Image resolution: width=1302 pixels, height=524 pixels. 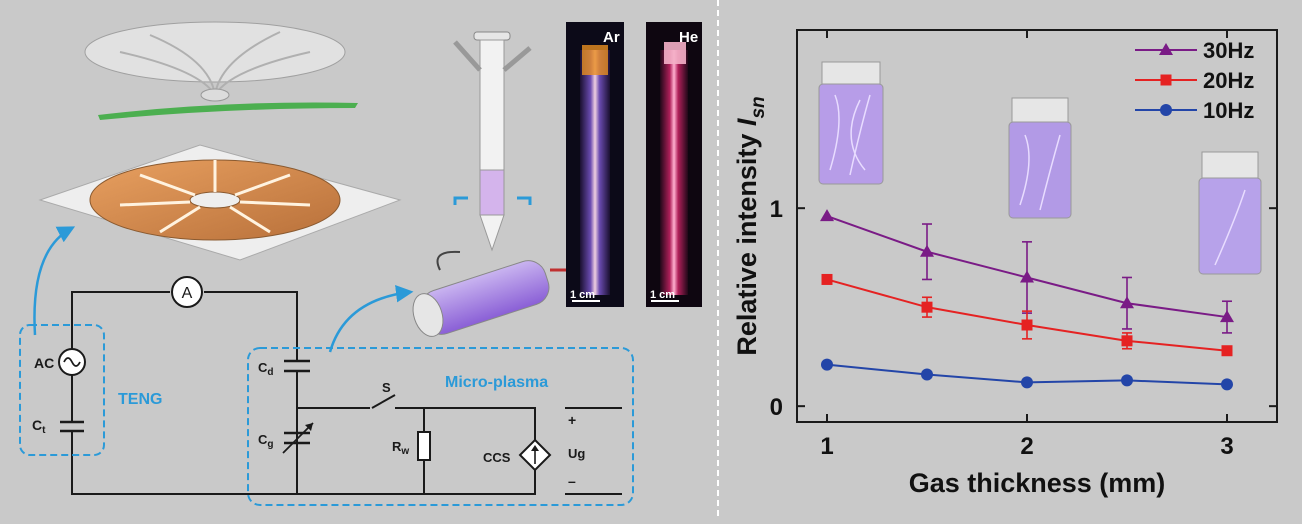 What do you see at coordinates (496, 382) in the screenshot?
I see `micro-plasma-label: Micro-plasma` at bounding box center [496, 382].